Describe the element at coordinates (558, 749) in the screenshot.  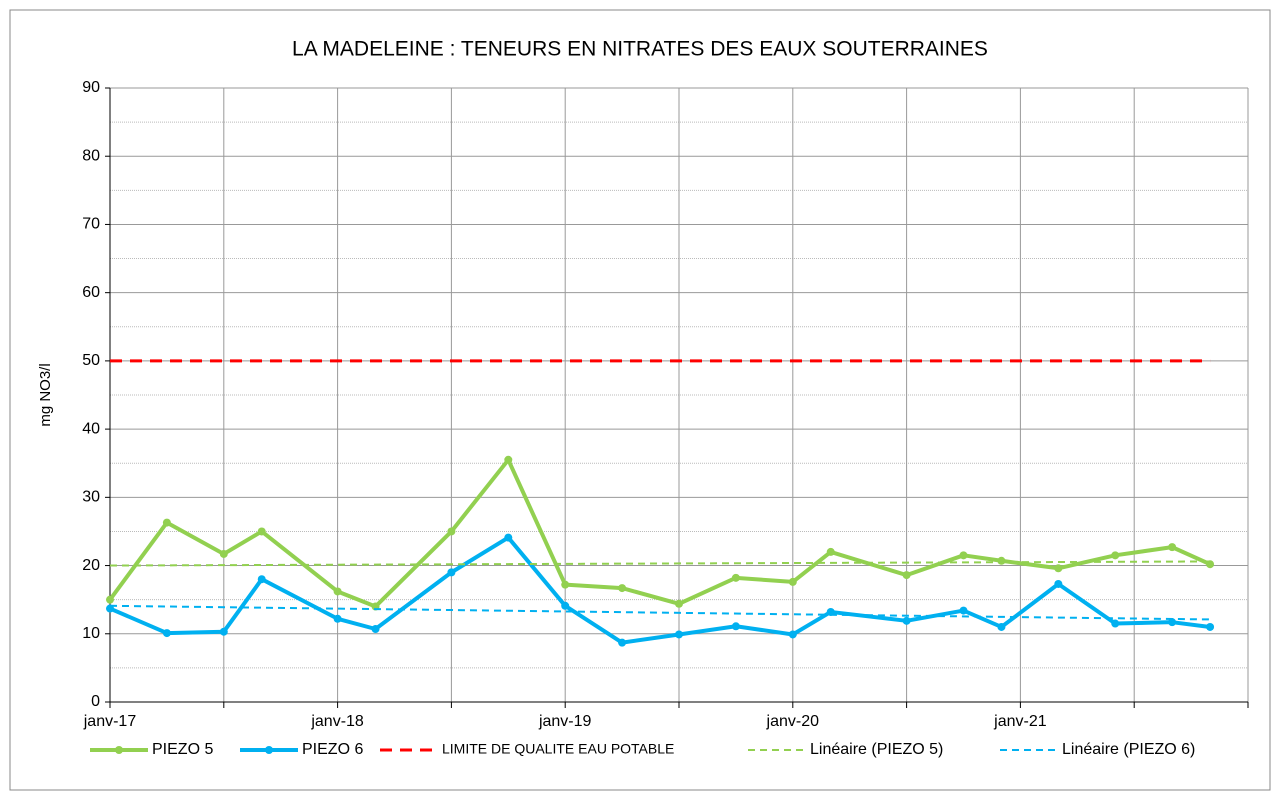
I see `legend-label: LIMITE DE QUALITE EAU POTABLE` at that location.